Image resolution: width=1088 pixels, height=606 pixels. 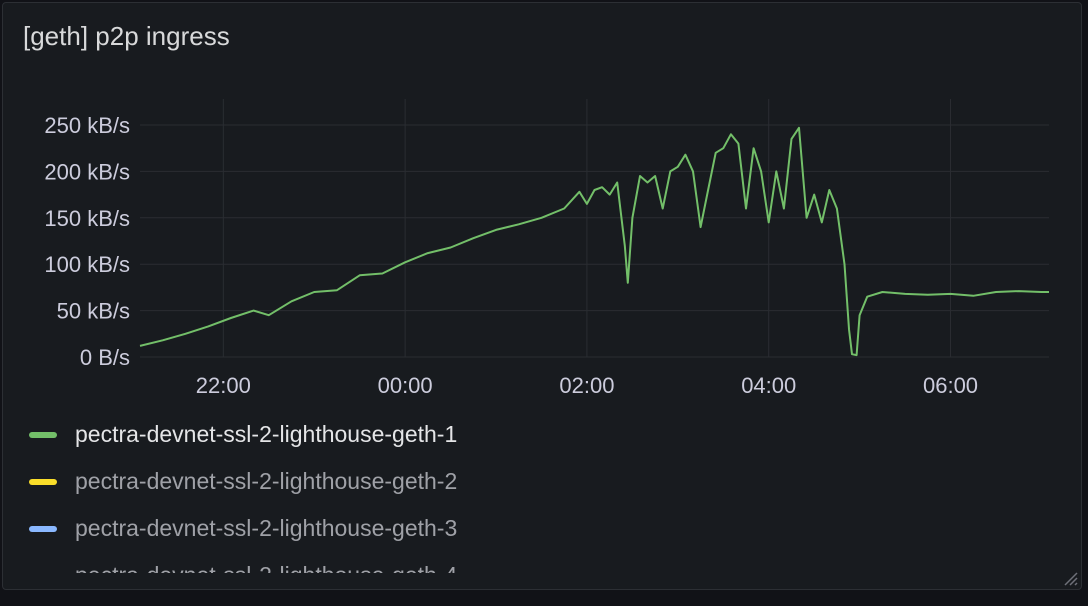 What do you see at coordinates (93, 311) in the screenshot?
I see `y-tick-label: 50 kB/s` at bounding box center [93, 311].